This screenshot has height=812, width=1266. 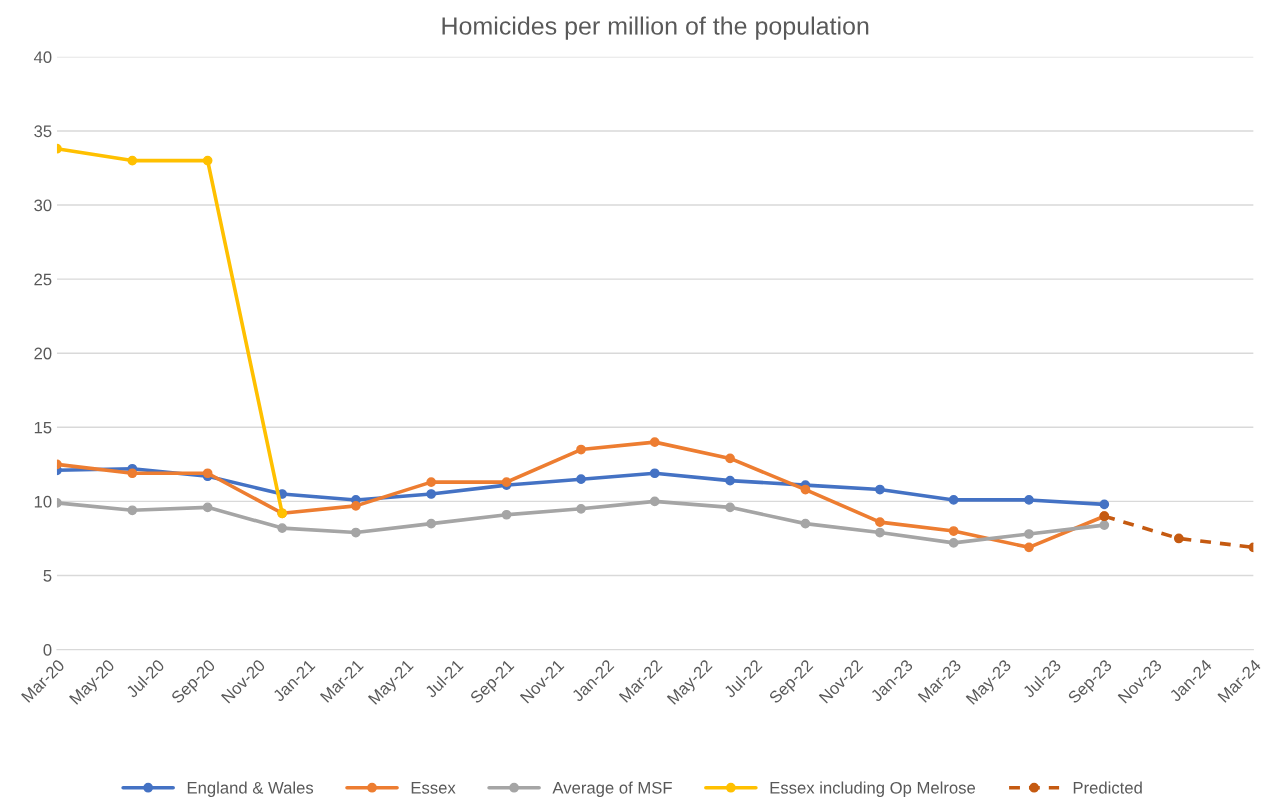 What do you see at coordinates (873, 789) in the screenshot?
I see `legend-label: Essex including Op Melrose` at bounding box center [873, 789].